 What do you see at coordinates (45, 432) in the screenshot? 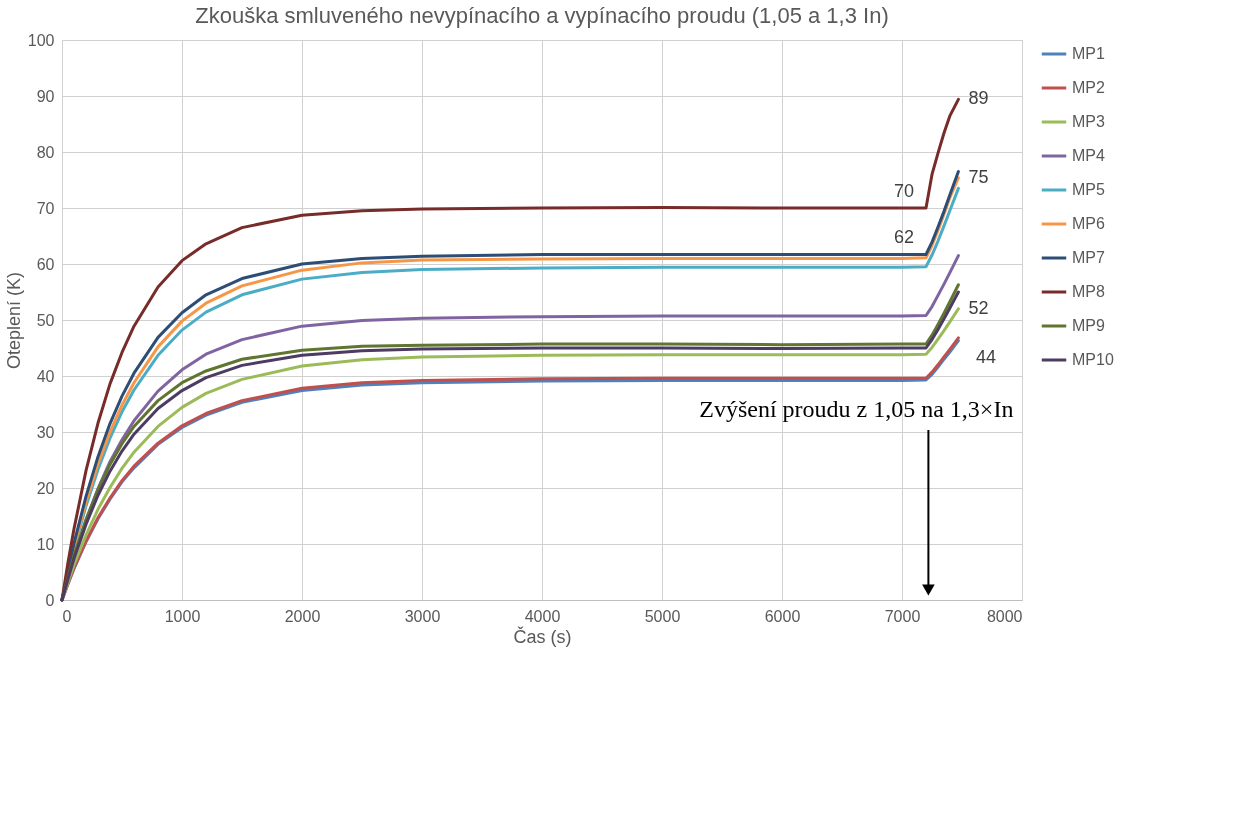
I see `y-tick-label: 30` at bounding box center [45, 432].